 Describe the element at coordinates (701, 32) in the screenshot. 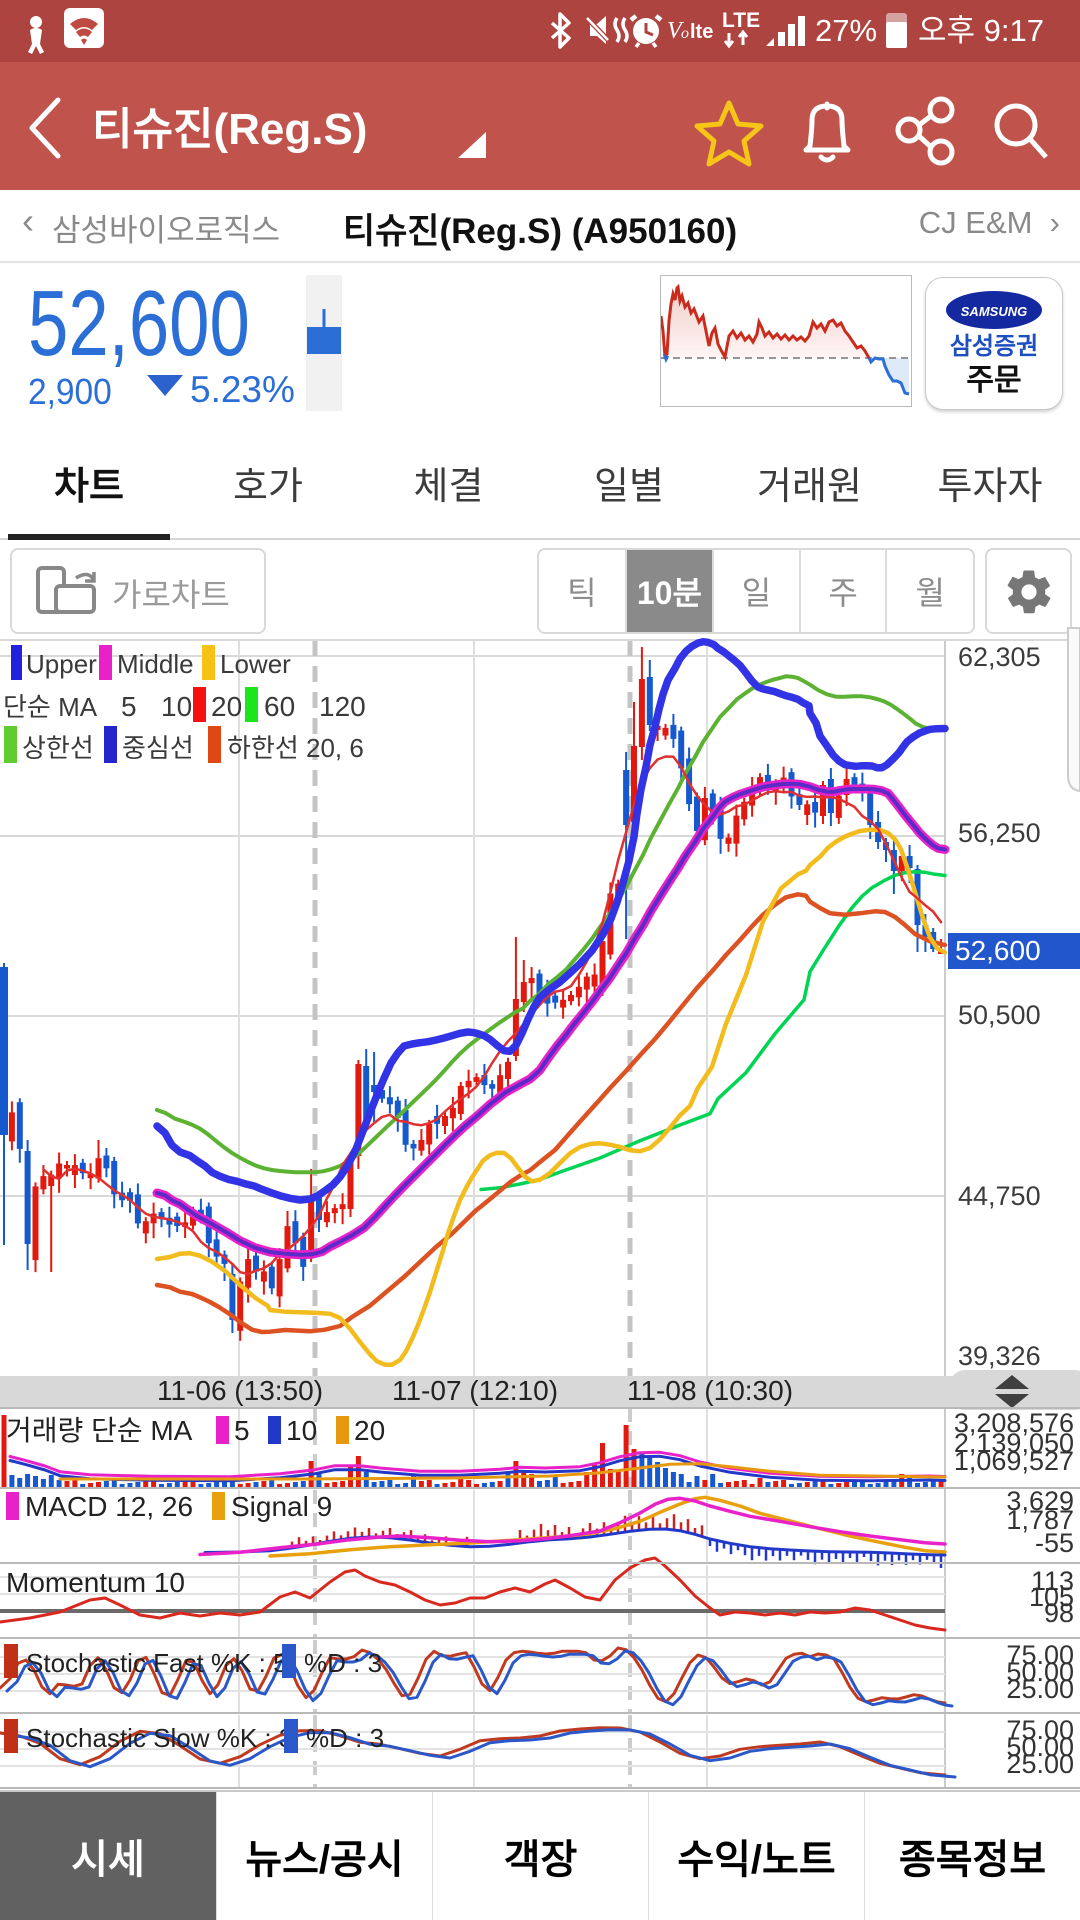

I see `svg-text: lte` at that location.